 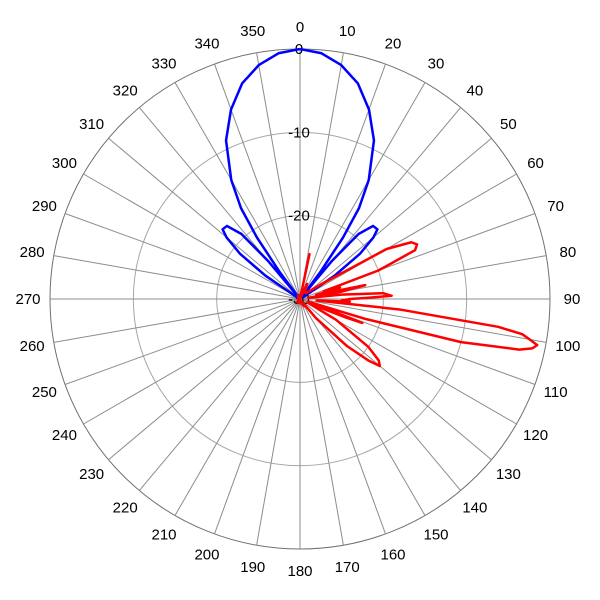 I want to click on angle-tick-label: 210, so click(x=163, y=535).